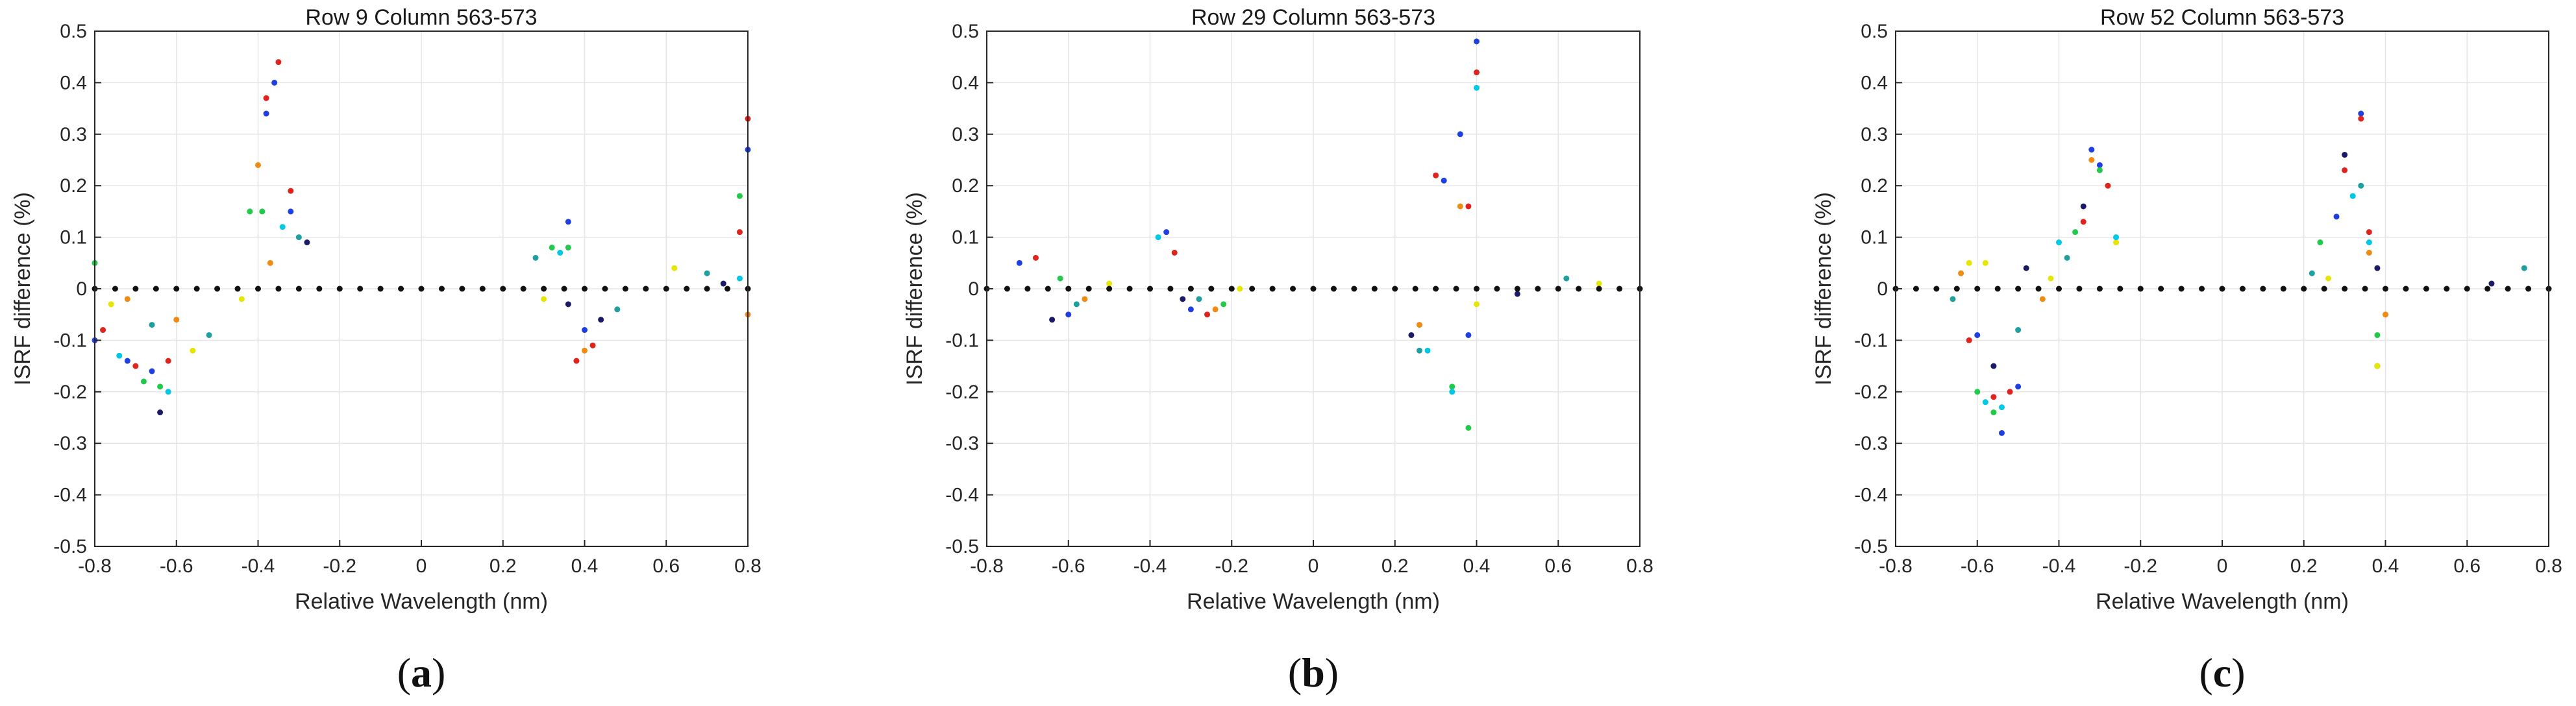 This screenshot has width=2576, height=706. I want to click on panel-b-markers, so click(1313, 234).